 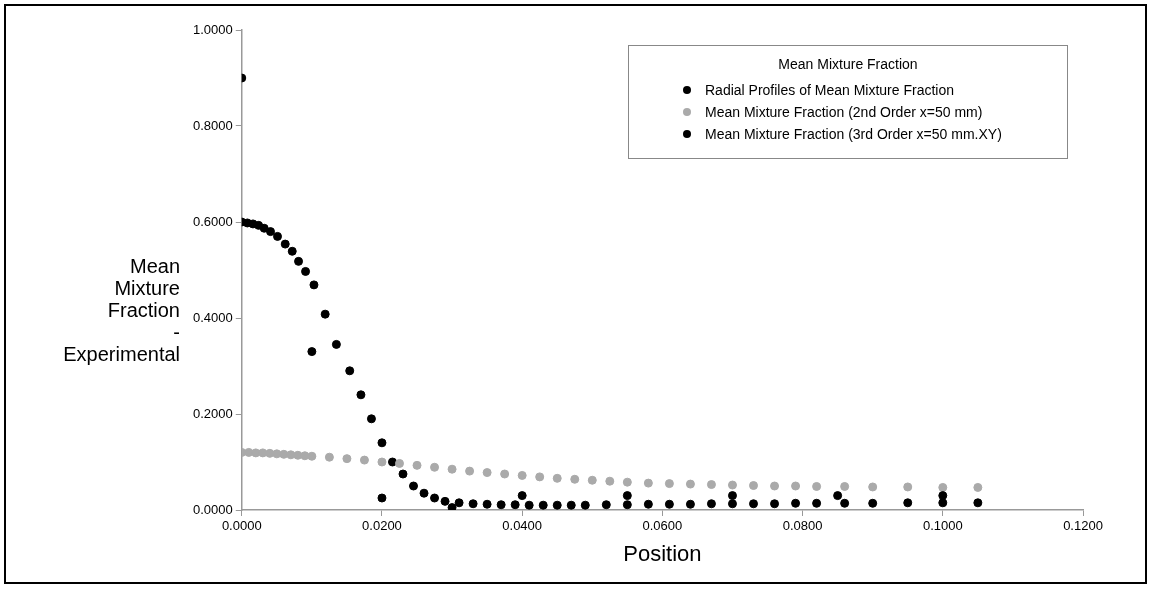 I want to click on x-axis-title: Position, so click(x=662, y=553).